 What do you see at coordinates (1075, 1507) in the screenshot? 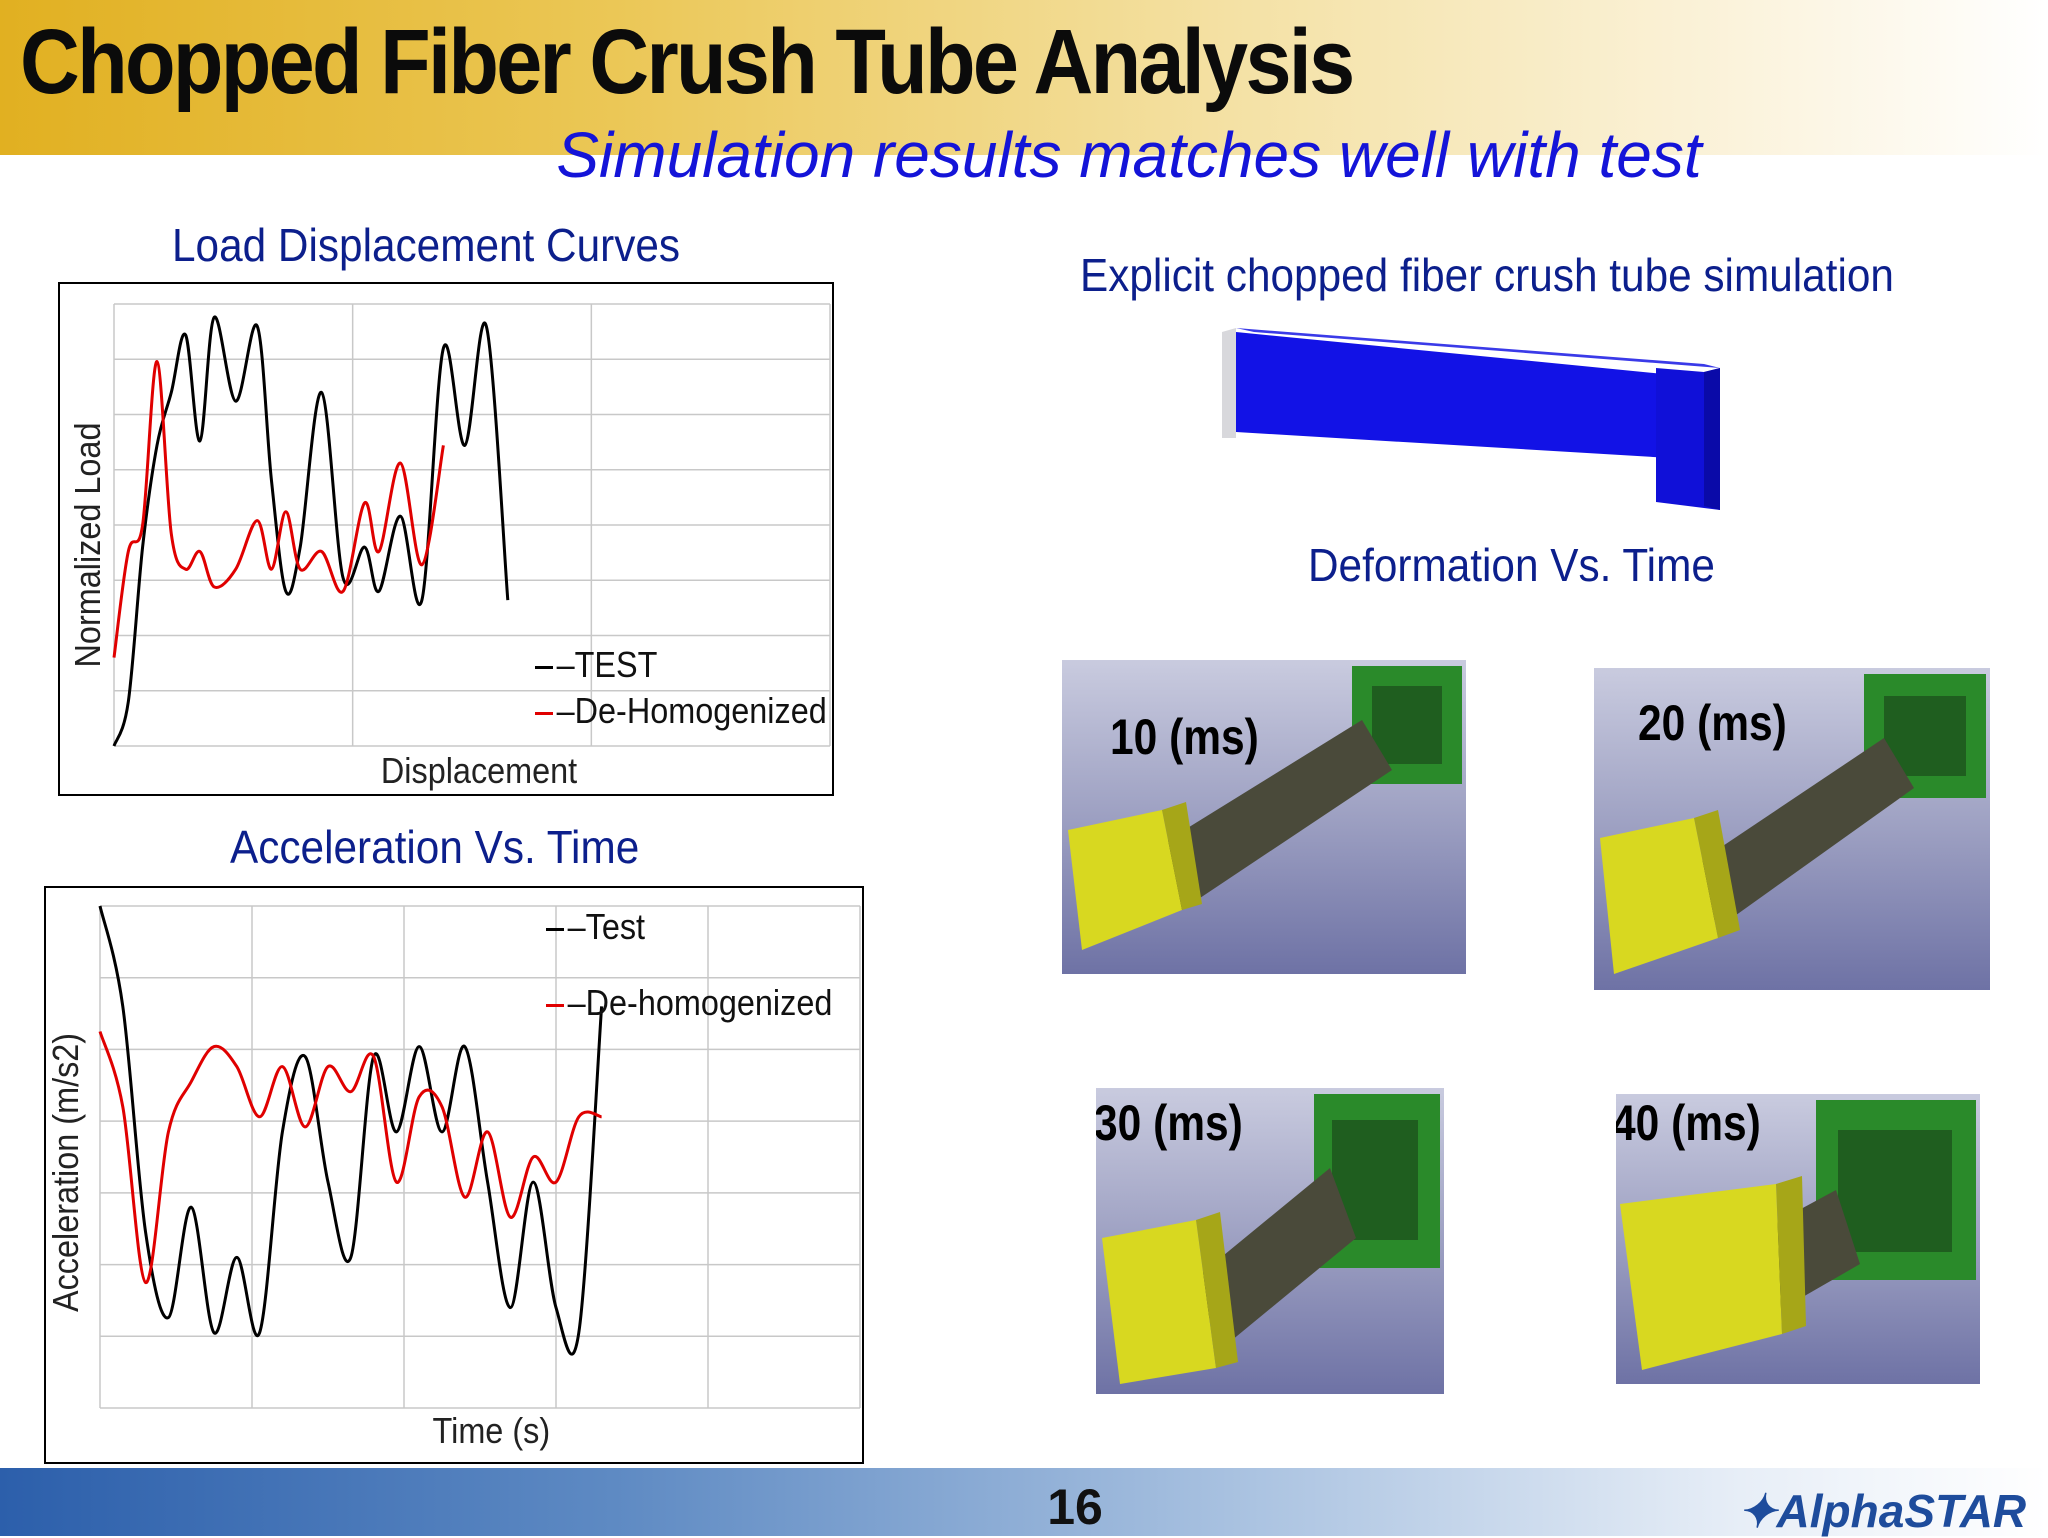
I see `page-number: 16` at bounding box center [1075, 1507].